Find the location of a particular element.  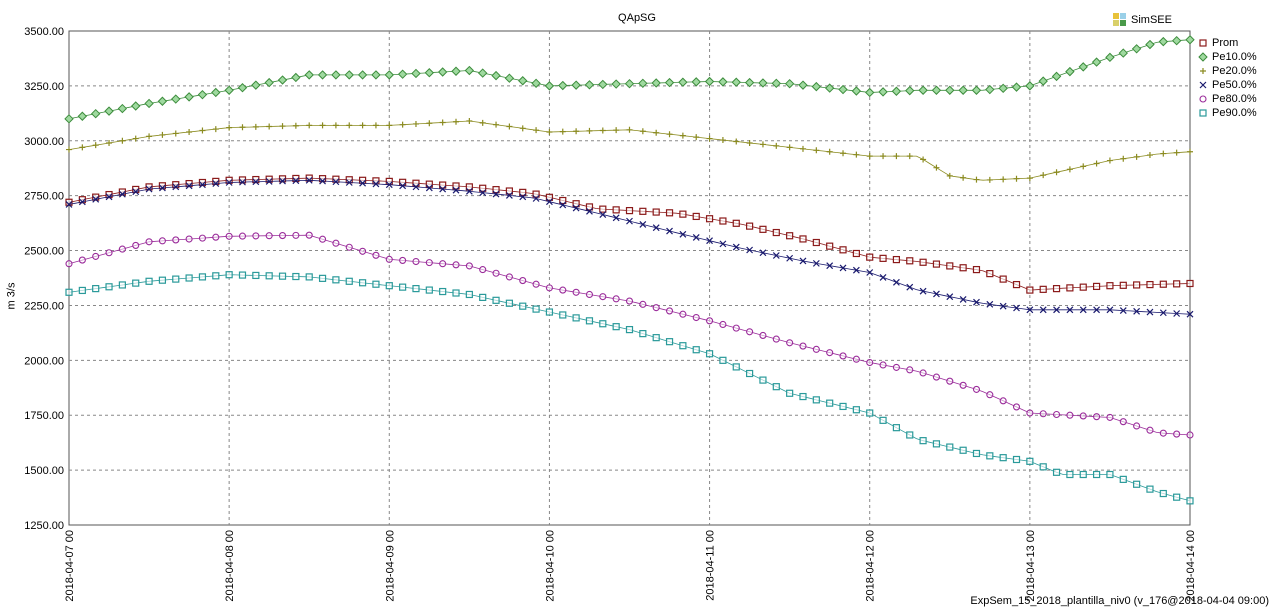

legend-marker is located at coordinates (1203, 57).